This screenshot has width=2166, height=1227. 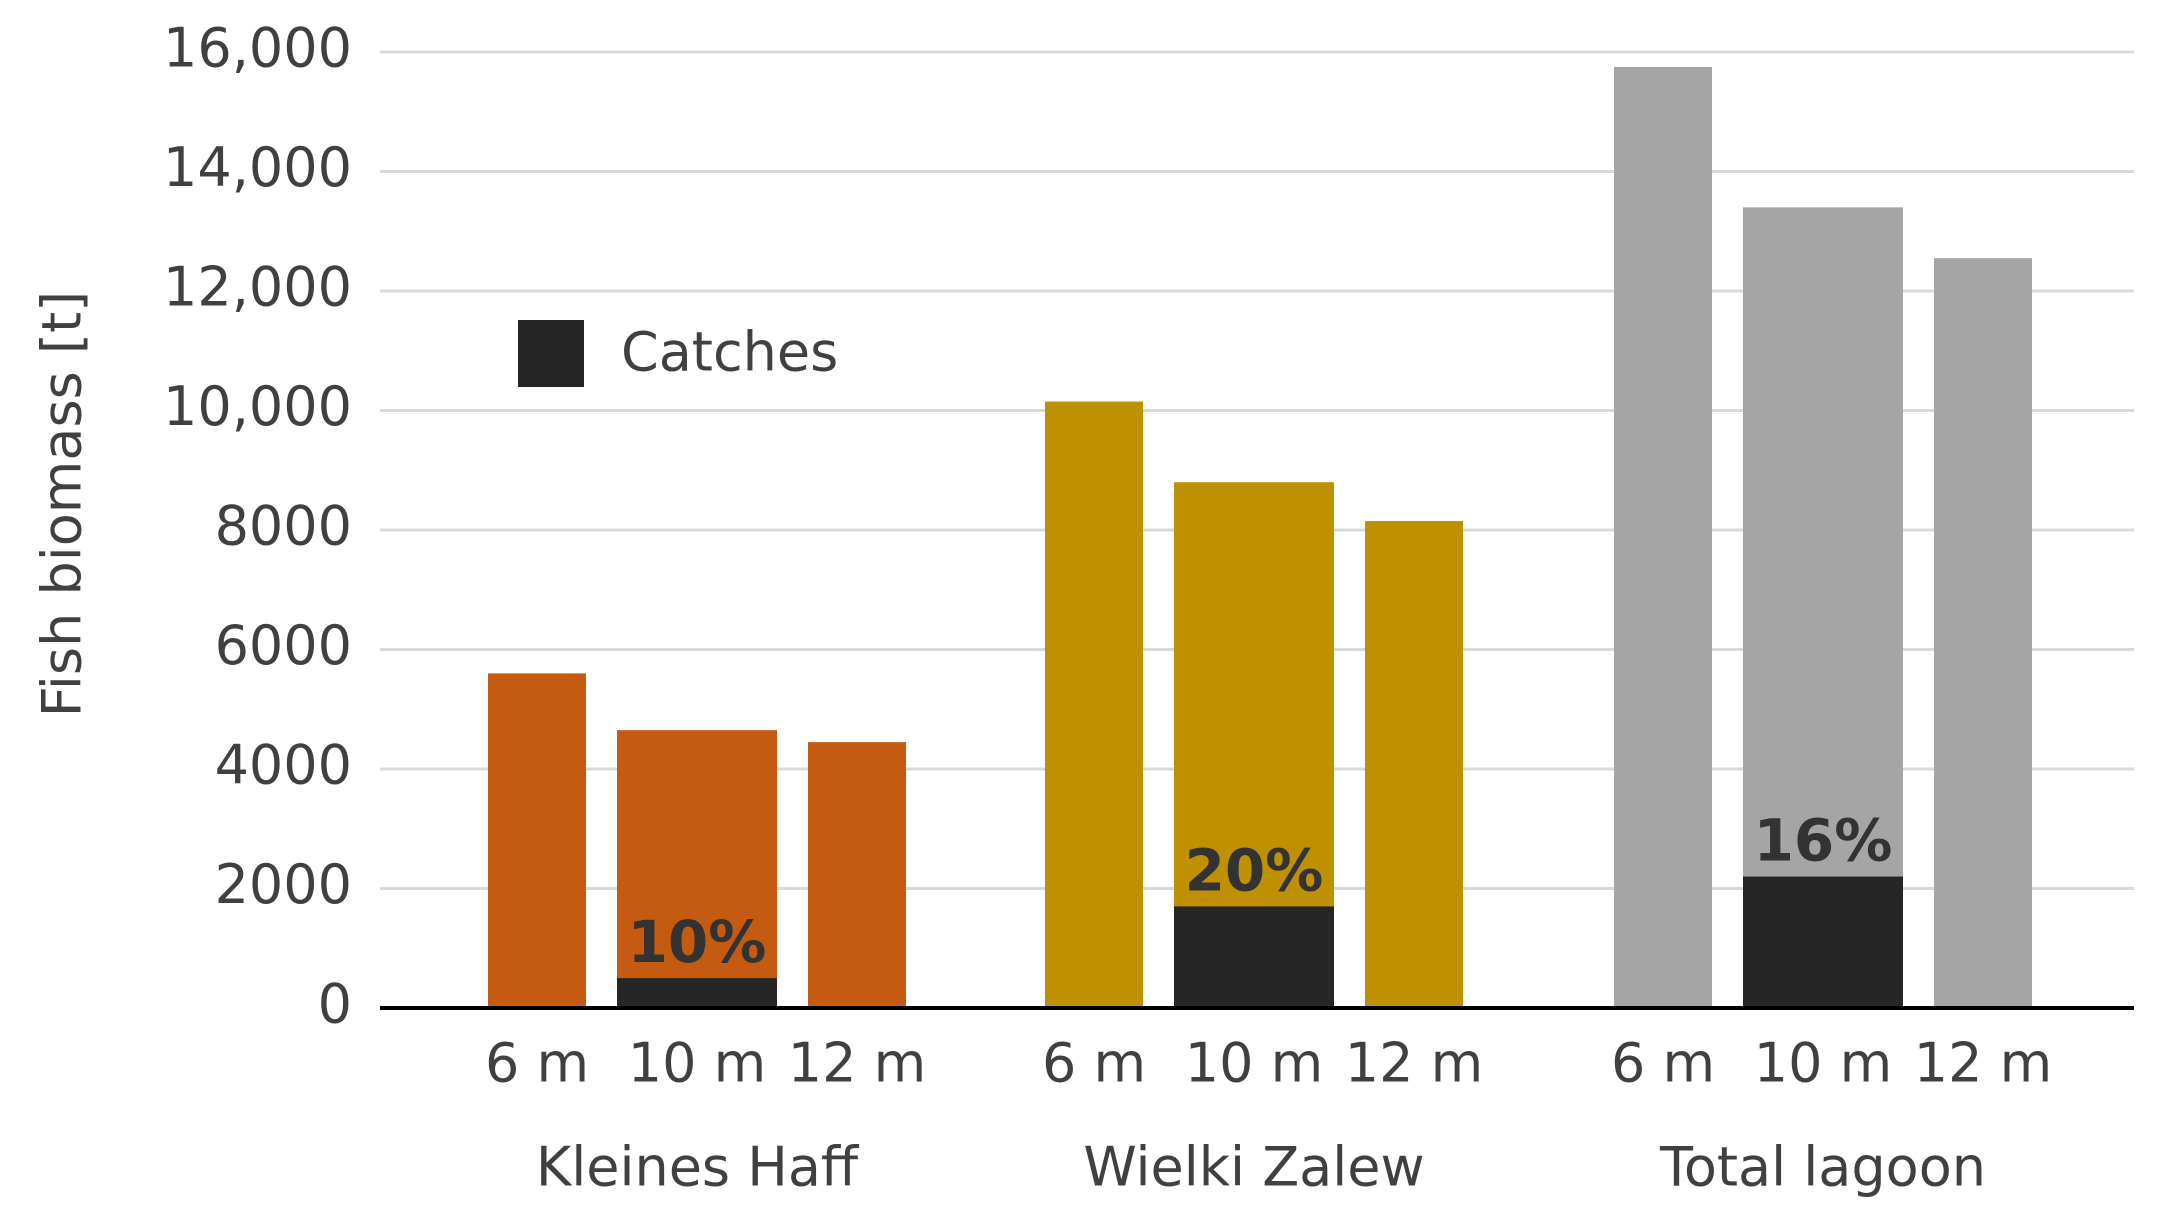 What do you see at coordinates (283, 645) in the screenshot?
I see `y-tick-label: 6000` at bounding box center [283, 645].